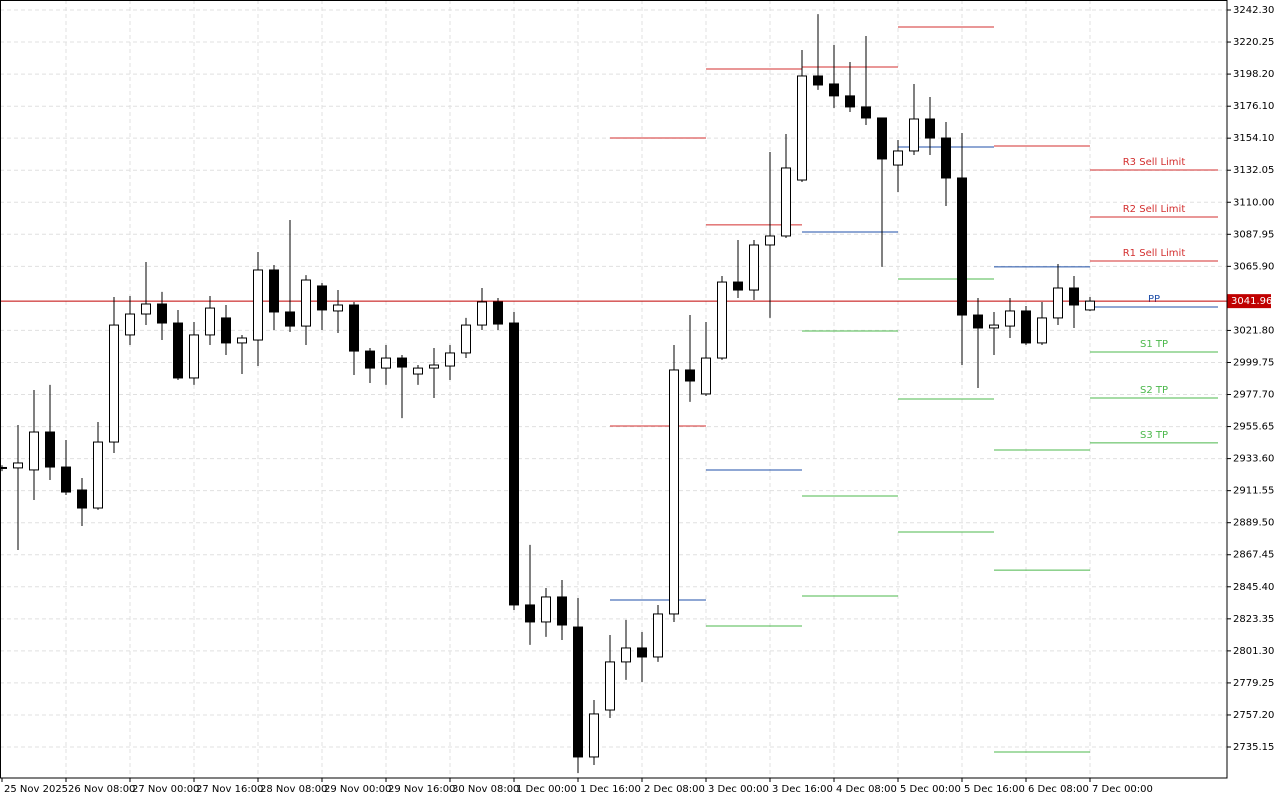 Image resolution: width=1280 pixels, height=804 pixels. What do you see at coordinates (36, 789) in the screenshot?
I see `x-tick-label: 25 Nov 2025` at bounding box center [36, 789].